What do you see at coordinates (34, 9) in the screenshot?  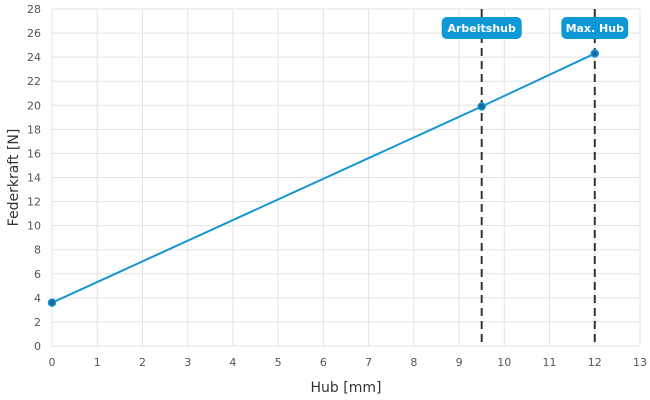 I see `y-tick-label: 28` at bounding box center [34, 9].